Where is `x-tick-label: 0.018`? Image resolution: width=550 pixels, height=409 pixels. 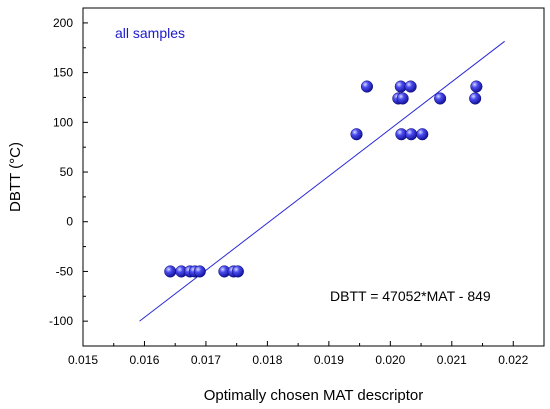 x-tick-label: 0.018 is located at coordinates (267, 360).